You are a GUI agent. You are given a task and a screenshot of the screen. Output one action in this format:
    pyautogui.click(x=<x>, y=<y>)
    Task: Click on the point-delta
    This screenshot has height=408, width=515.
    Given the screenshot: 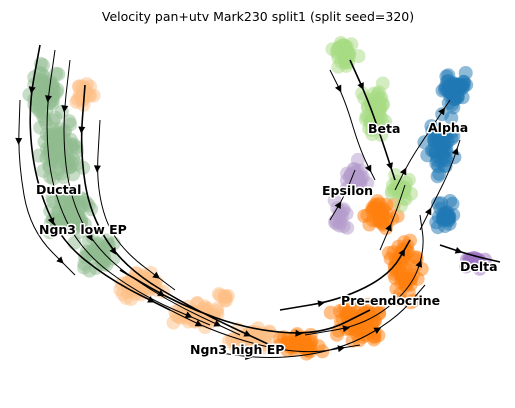 What is the action you would take?
    pyautogui.click(x=472, y=260)
    